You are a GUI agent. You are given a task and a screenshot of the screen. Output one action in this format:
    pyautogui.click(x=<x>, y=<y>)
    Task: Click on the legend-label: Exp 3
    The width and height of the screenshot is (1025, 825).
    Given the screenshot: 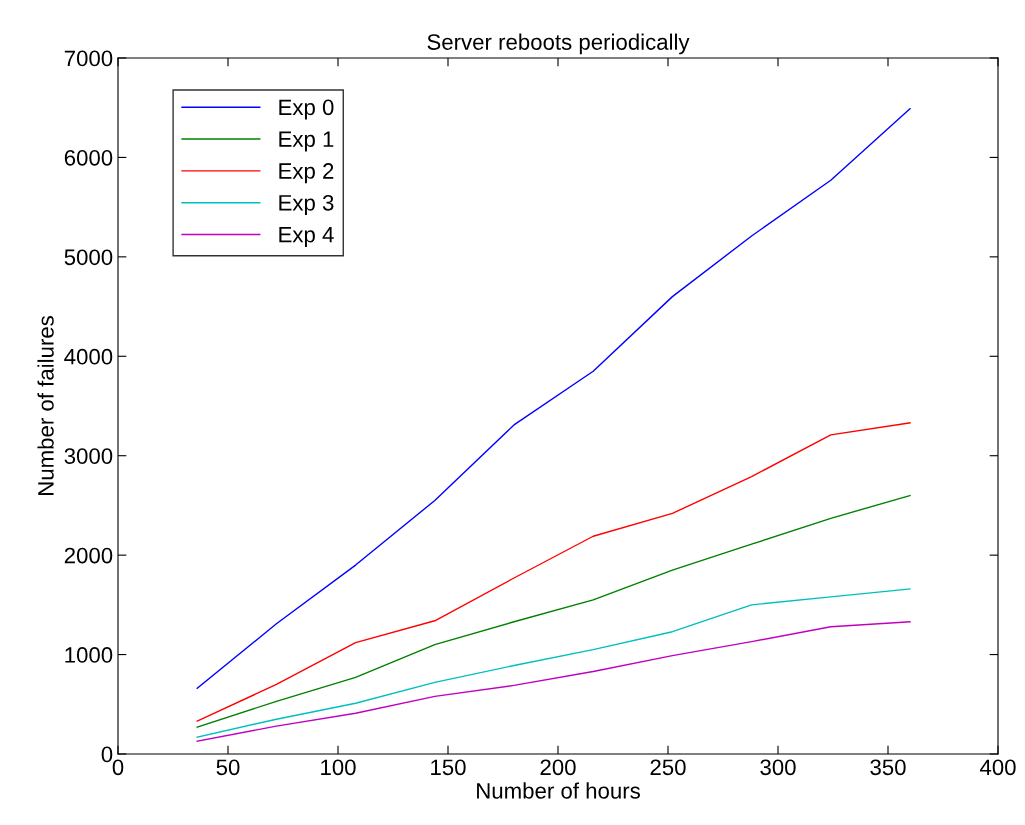 What is the action you would take?
    pyautogui.click(x=306, y=205)
    